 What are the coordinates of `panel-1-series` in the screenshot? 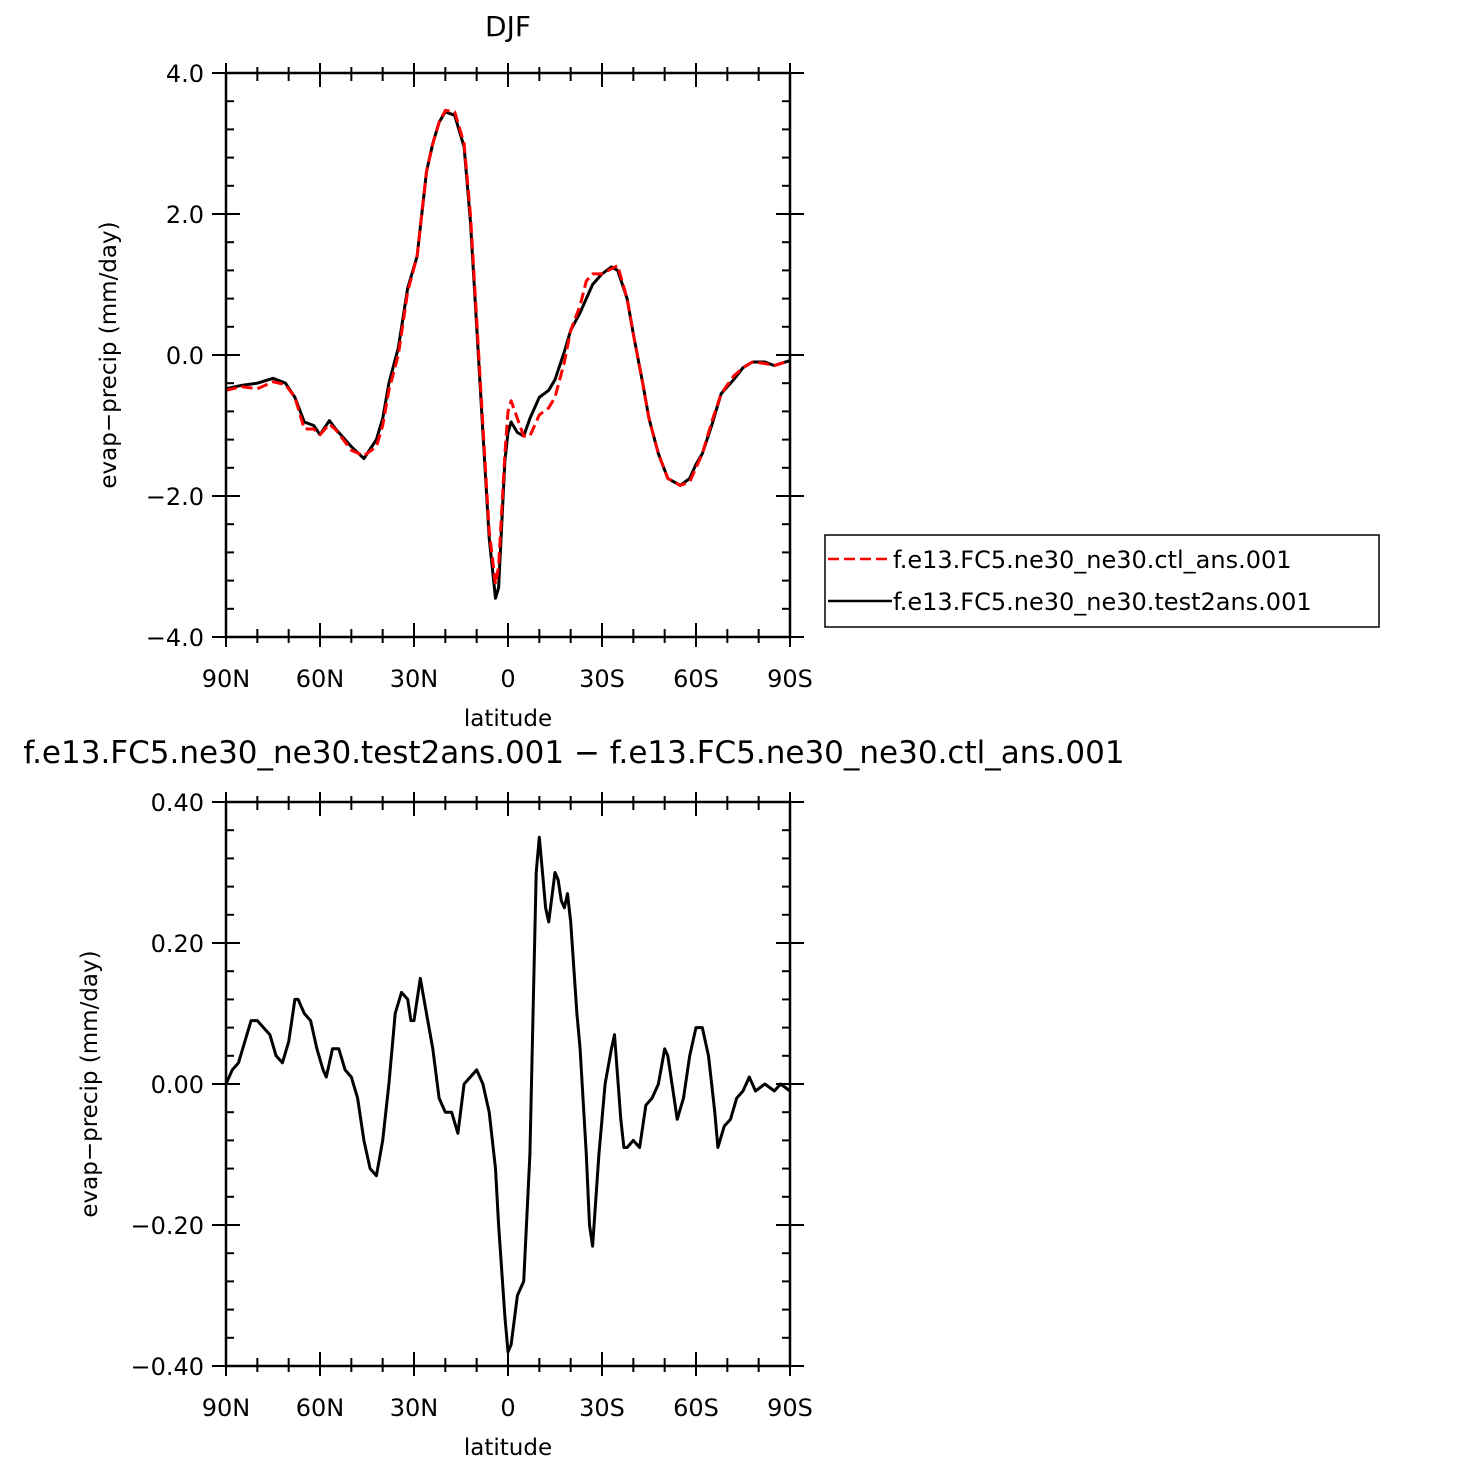 It's located at (508, 354).